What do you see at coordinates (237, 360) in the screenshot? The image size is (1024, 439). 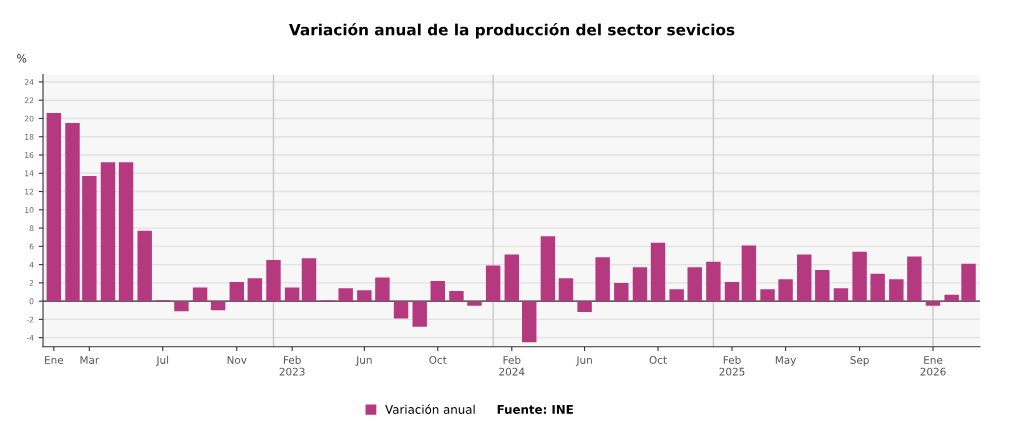 I see `x-tick-label: Nov` at bounding box center [237, 360].